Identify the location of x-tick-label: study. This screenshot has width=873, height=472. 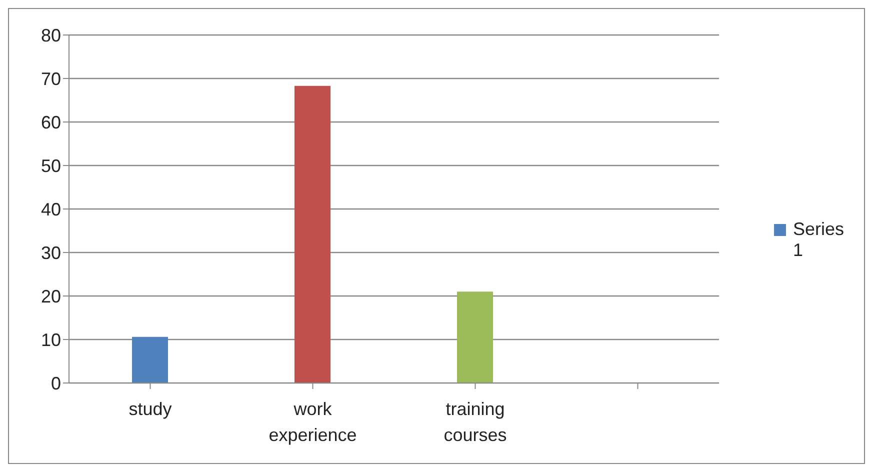
(150, 409).